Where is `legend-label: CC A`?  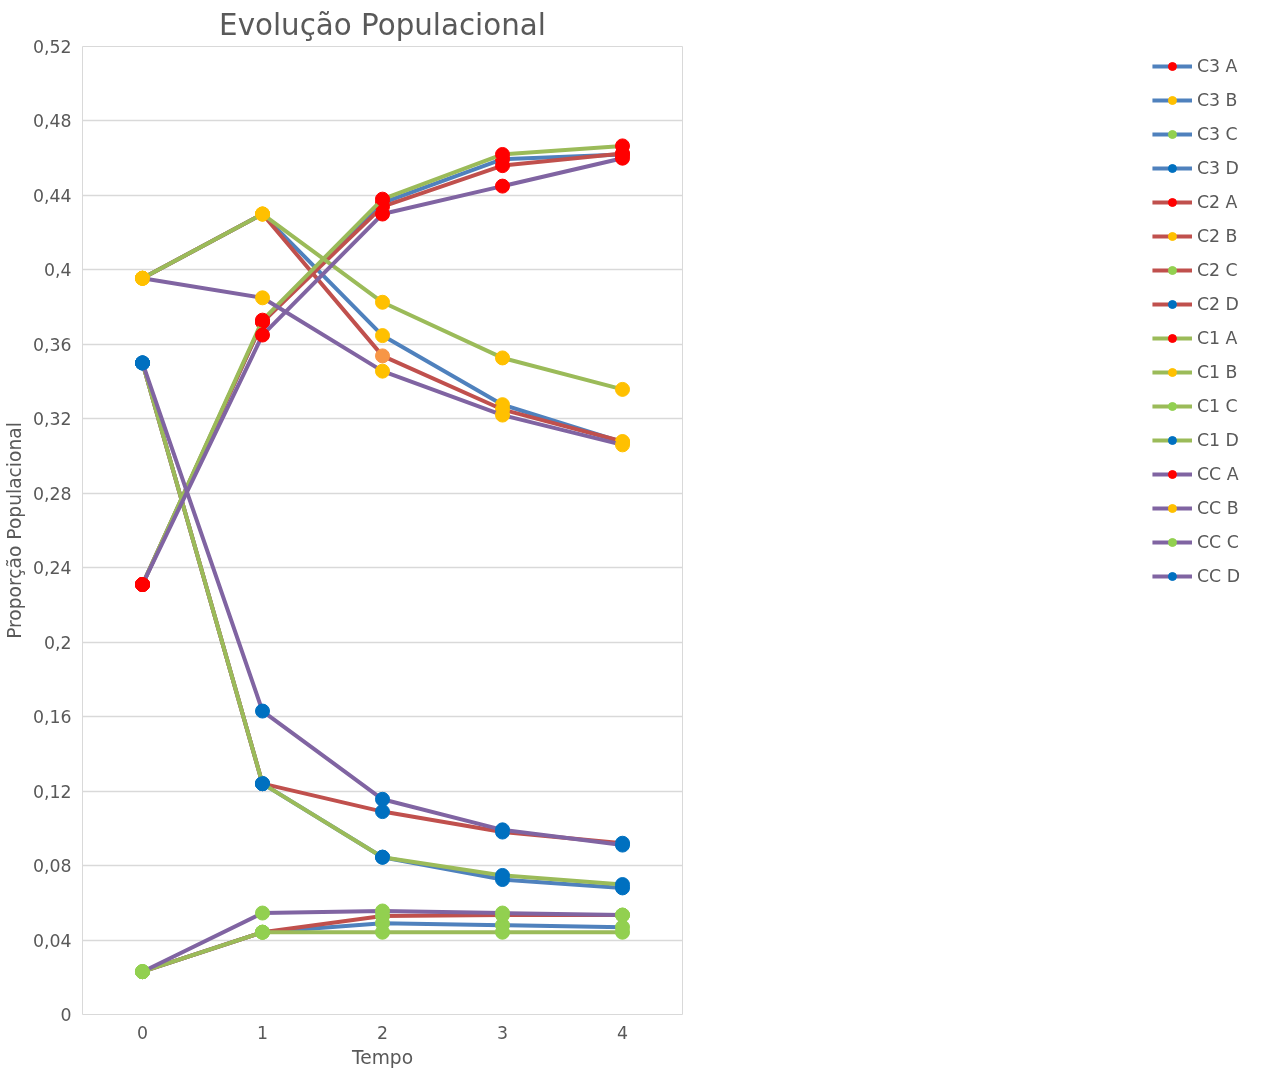 legend-label: CC A is located at coordinates (1217, 474).